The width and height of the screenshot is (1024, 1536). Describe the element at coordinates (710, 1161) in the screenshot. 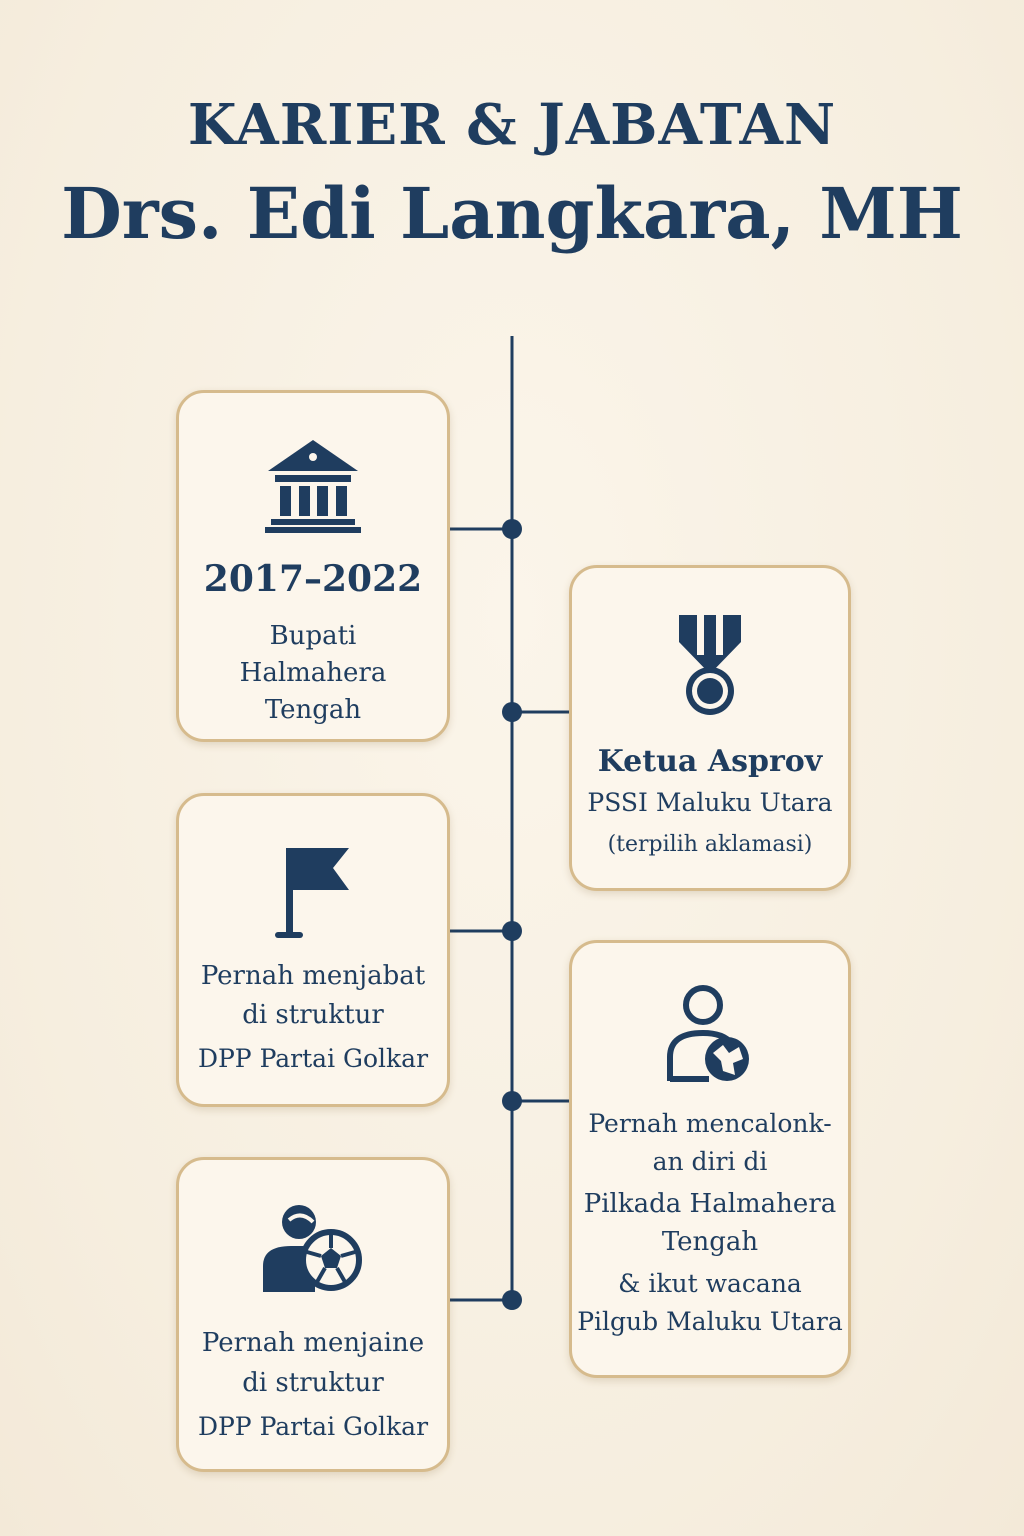

I see `card-line: an diri di` at that location.